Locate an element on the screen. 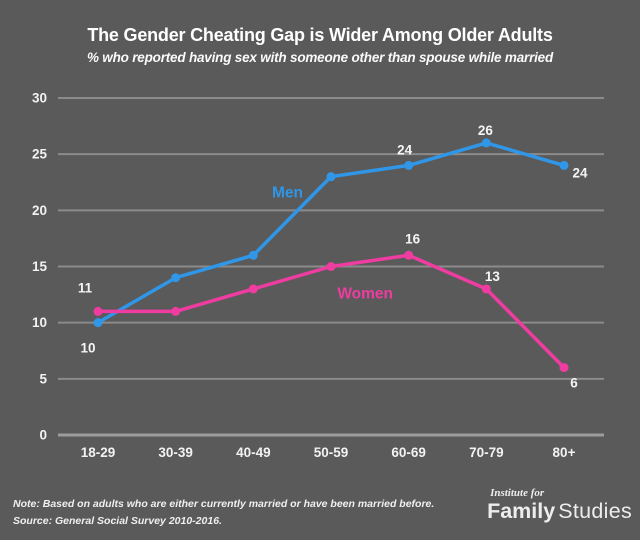 Image resolution: width=640 pixels, height=540 pixels. women-point-label: 11 is located at coordinates (85, 287).